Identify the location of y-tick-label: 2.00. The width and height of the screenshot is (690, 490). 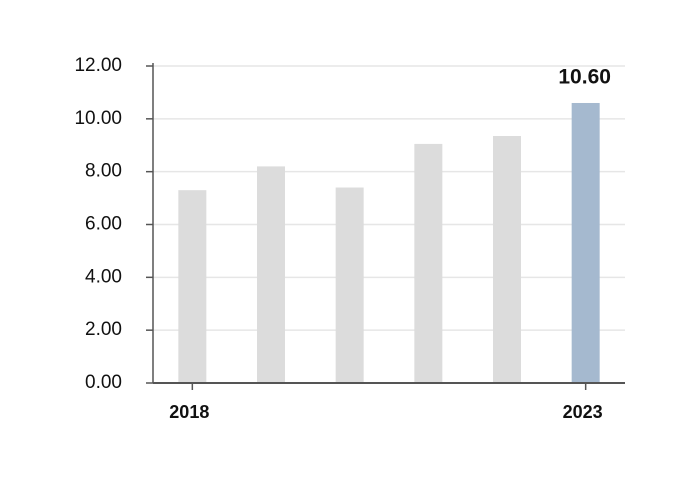
(103, 329).